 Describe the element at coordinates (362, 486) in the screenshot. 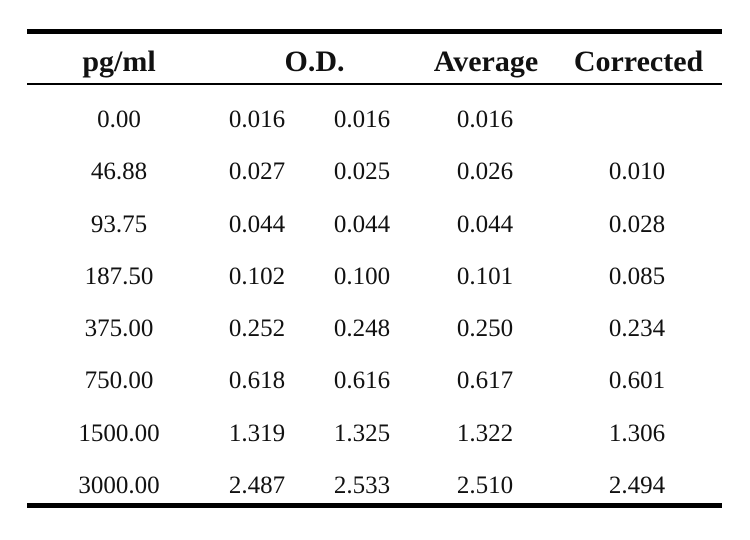

I see `cell-od-2: 2.533` at that location.